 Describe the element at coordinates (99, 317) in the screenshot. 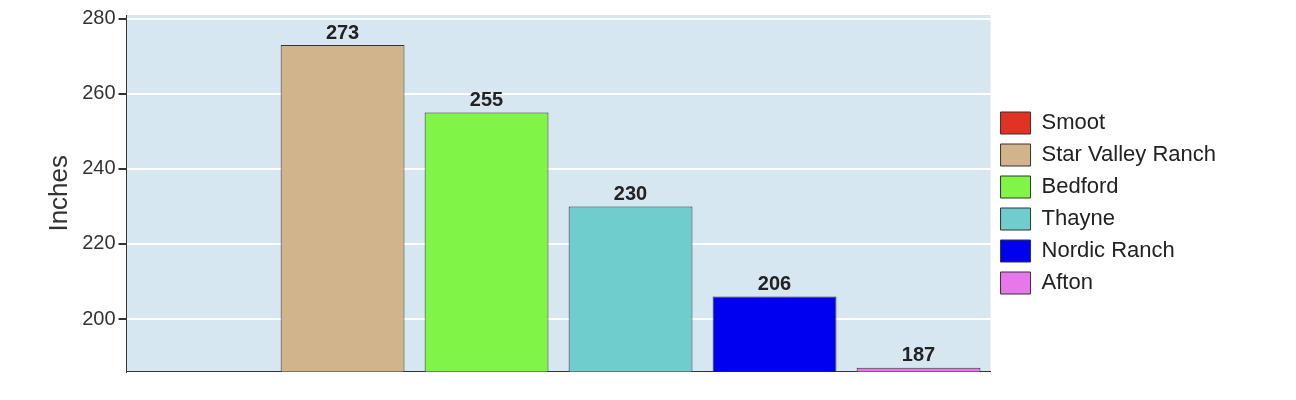

I see `y-tick-label: 200` at that location.